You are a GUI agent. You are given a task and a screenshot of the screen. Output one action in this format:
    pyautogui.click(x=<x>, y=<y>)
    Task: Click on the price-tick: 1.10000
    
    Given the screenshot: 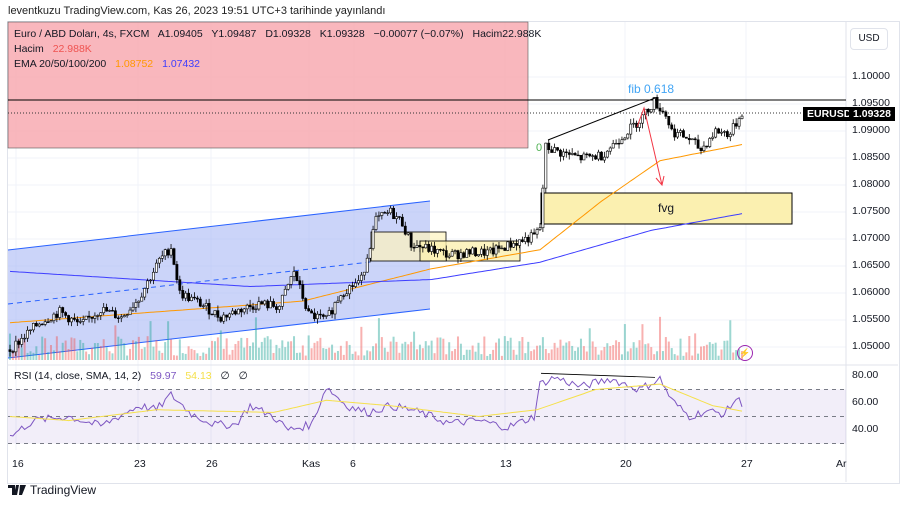 What is the action you would take?
    pyautogui.click(x=871, y=76)
    